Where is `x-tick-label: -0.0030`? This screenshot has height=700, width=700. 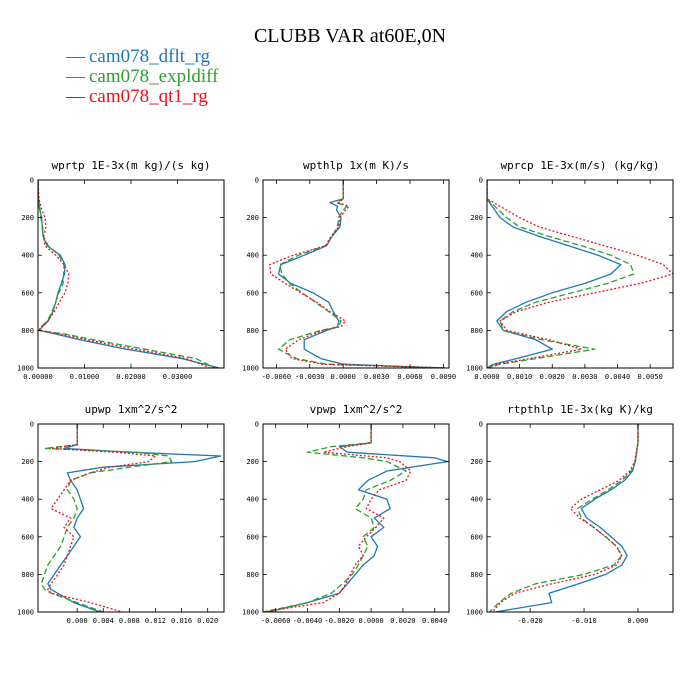 x-tick-label: -0.0030 is located at coordinates (310, 377).